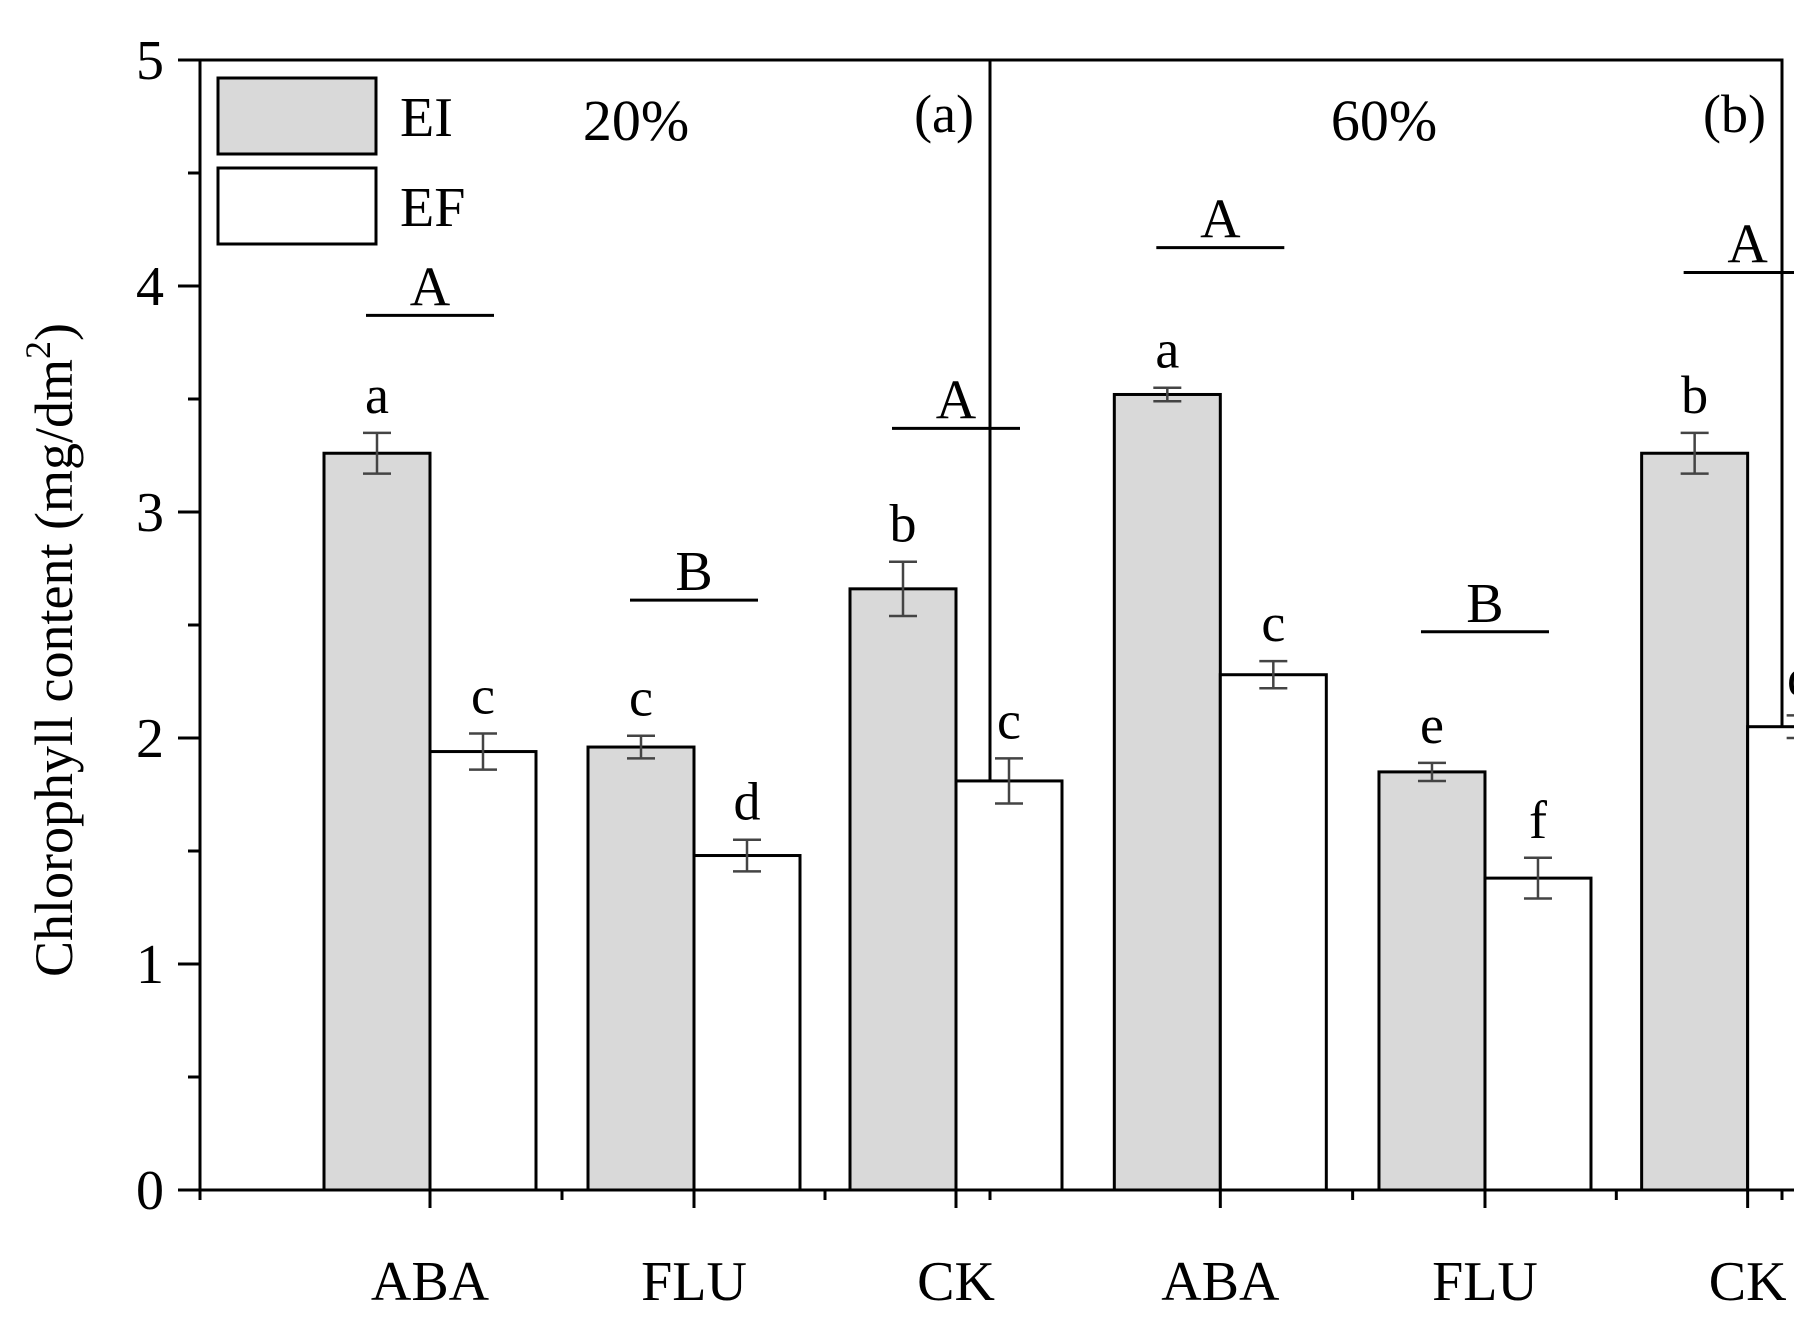 Image resolution: width=1794 pixels, height=1321 pixels. I want to click on panel-tag: (a), so click(944, 114).